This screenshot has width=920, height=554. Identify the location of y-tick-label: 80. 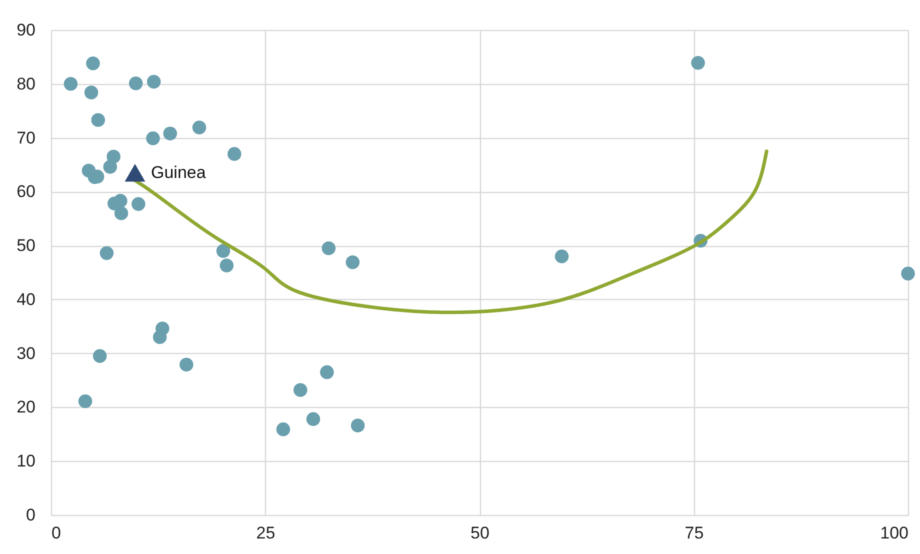
(26, 84).